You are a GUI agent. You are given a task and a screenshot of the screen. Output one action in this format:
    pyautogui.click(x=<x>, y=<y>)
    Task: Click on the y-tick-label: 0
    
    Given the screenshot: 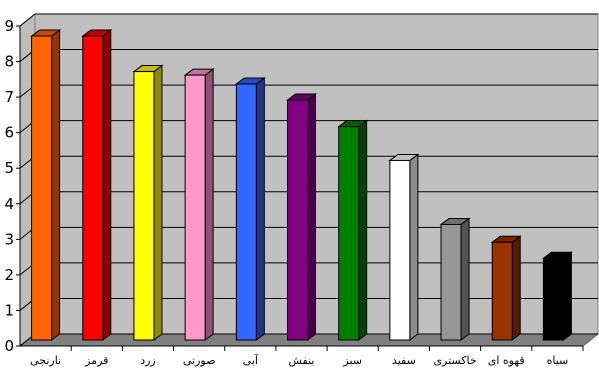 What is the action you would take?
    pyautogui.click(x=9, y=346)
    